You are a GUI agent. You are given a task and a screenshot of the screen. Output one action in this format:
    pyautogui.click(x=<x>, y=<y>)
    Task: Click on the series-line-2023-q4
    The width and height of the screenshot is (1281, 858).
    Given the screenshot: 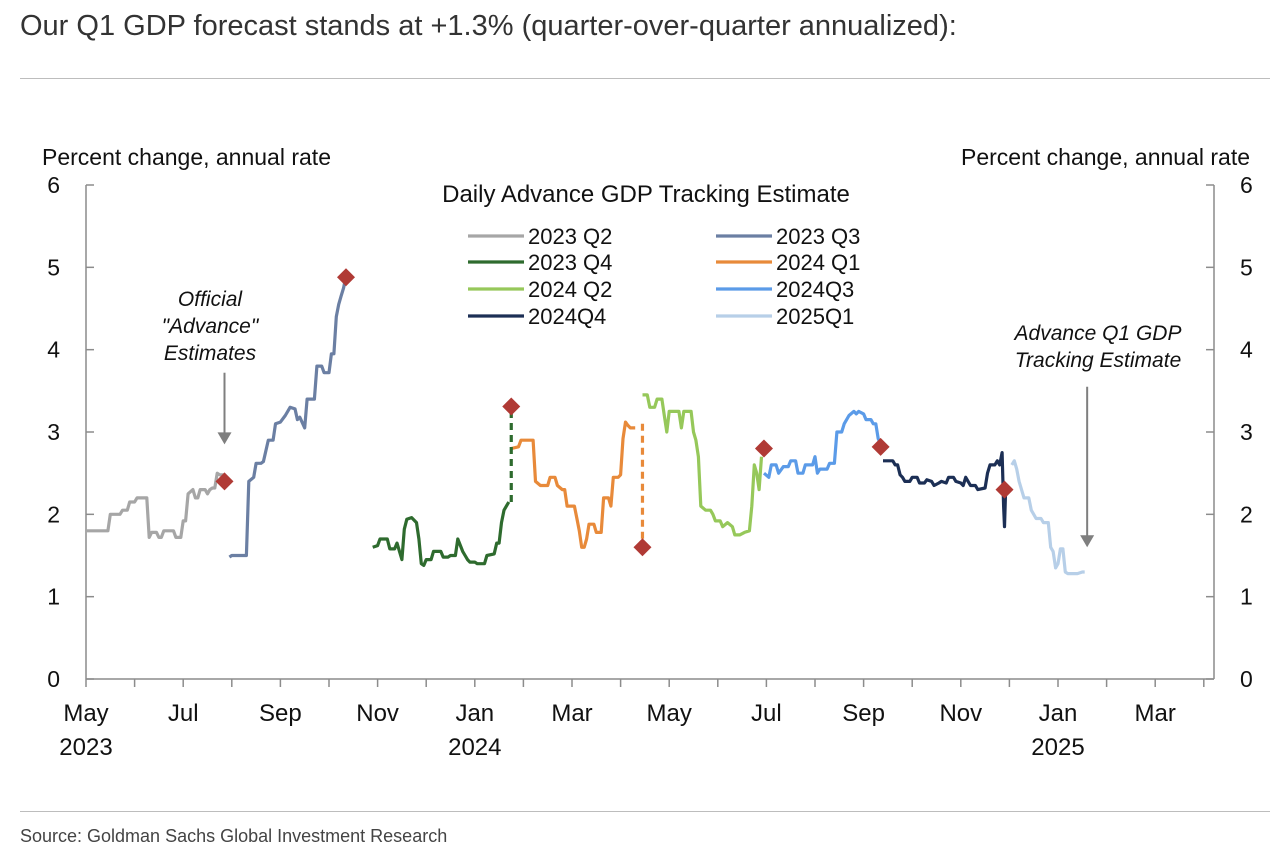 What is the action you would take?
    pyautogui.click(x=441, y=534)
    